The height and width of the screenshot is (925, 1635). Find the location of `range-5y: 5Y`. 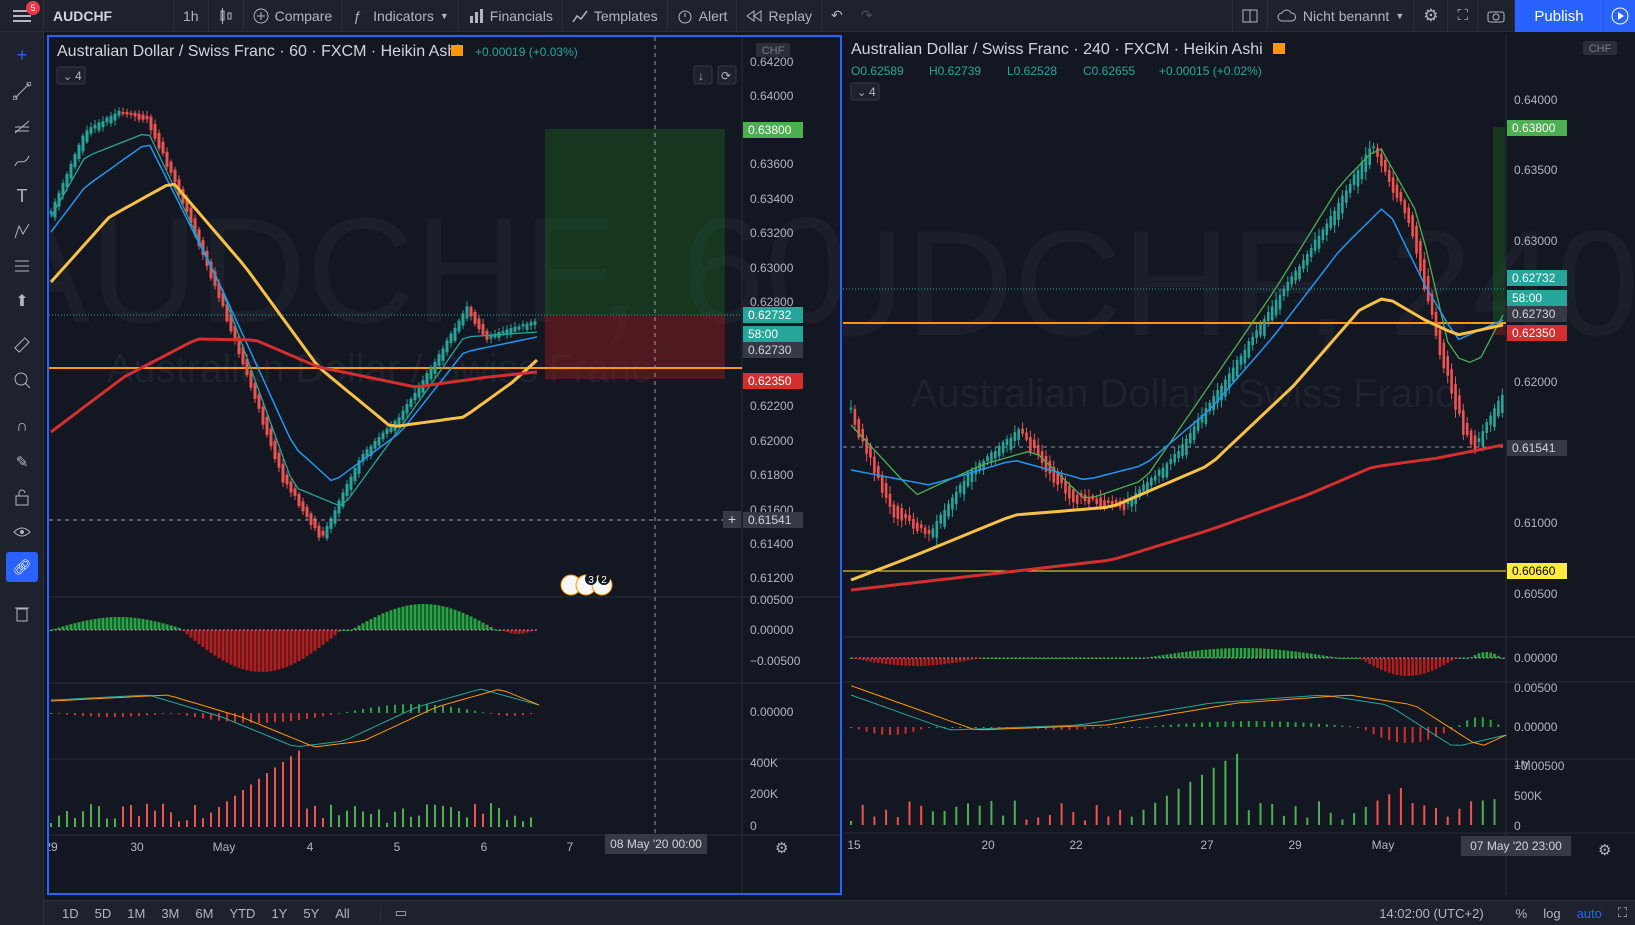

range-5y: 5Y is located at coordinates (311, 913).